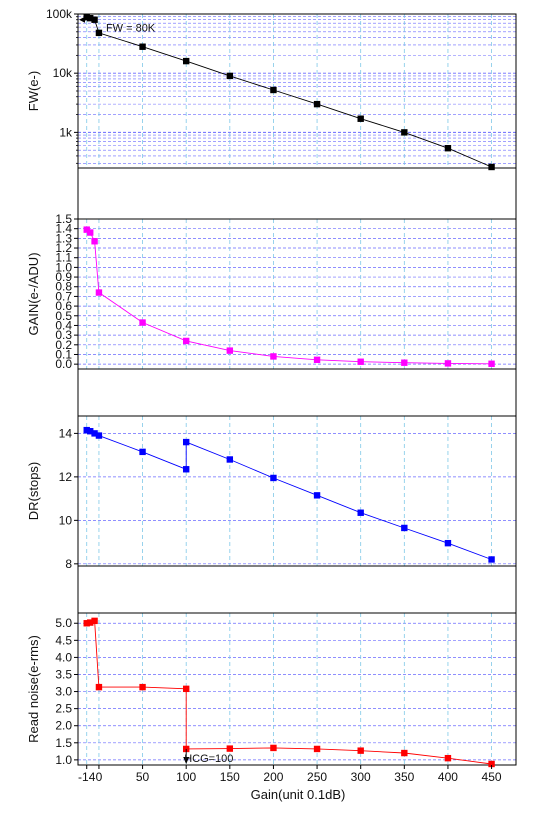  I want to click on y-tick-label: 0.2, so click(63, 345).